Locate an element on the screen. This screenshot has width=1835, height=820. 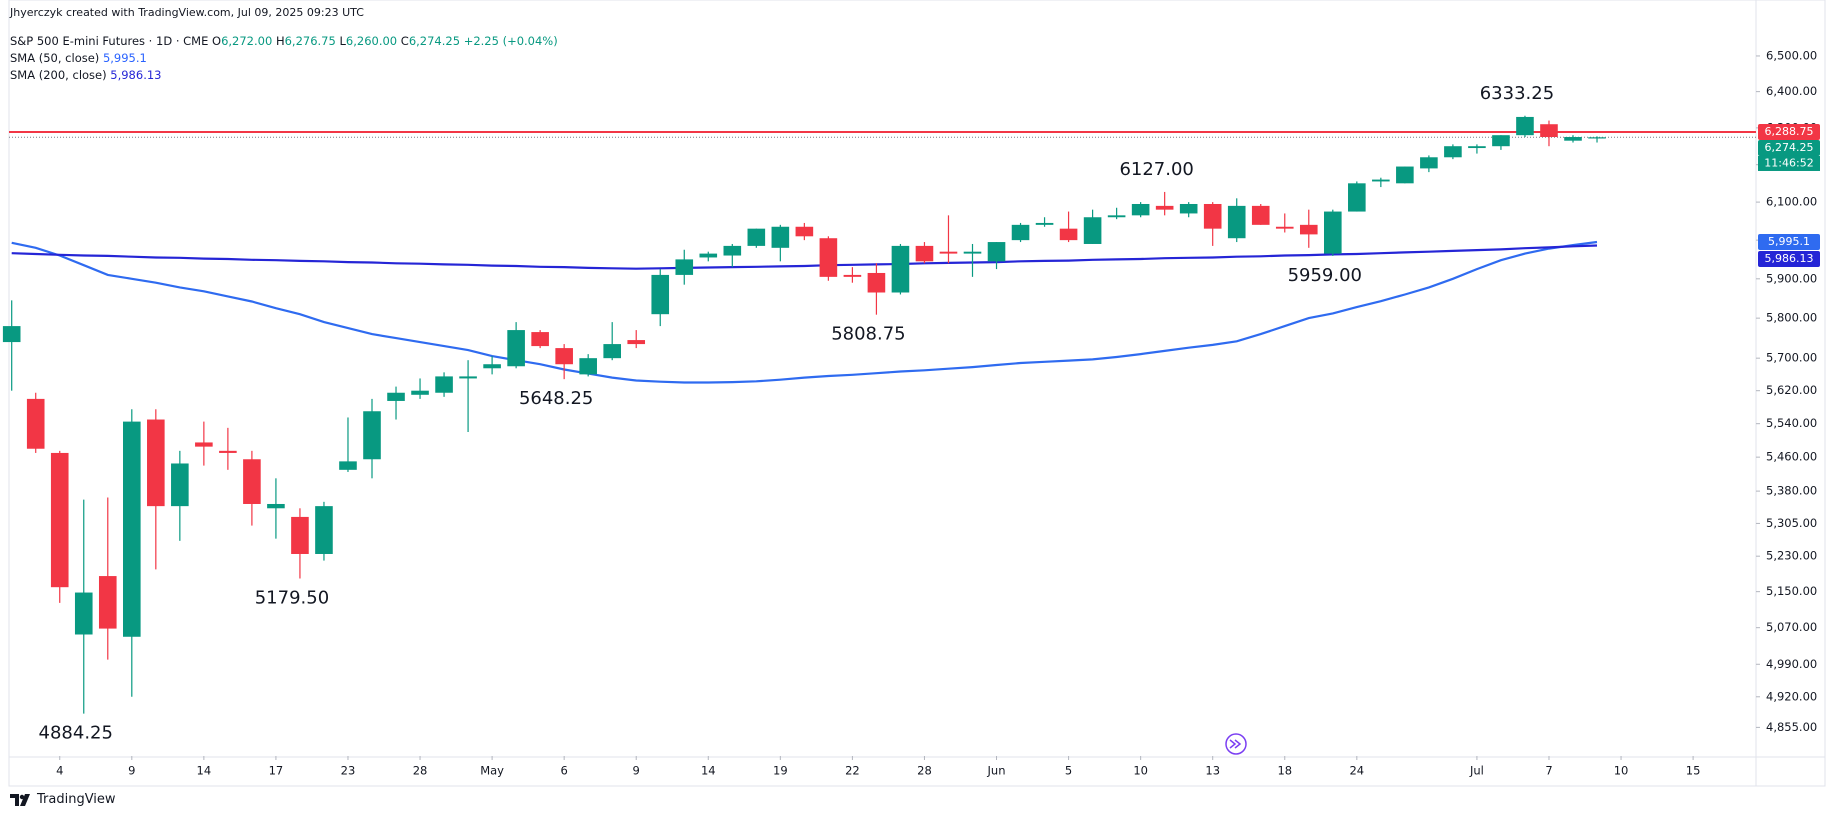
go-to-realtime-icon is located at coordinates (1236, 744).